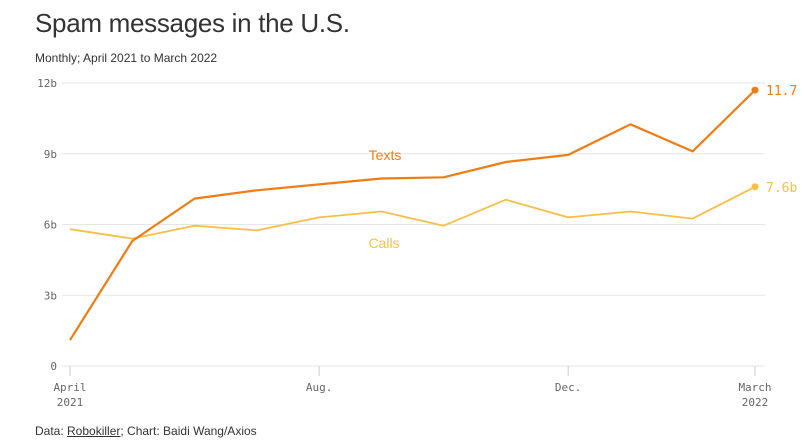 The width and height of the screenshot is (802, 444). Describe the element at coordinates (781, 188) in the screenshot. I see `end-label-calls: 7.6b` at that location.